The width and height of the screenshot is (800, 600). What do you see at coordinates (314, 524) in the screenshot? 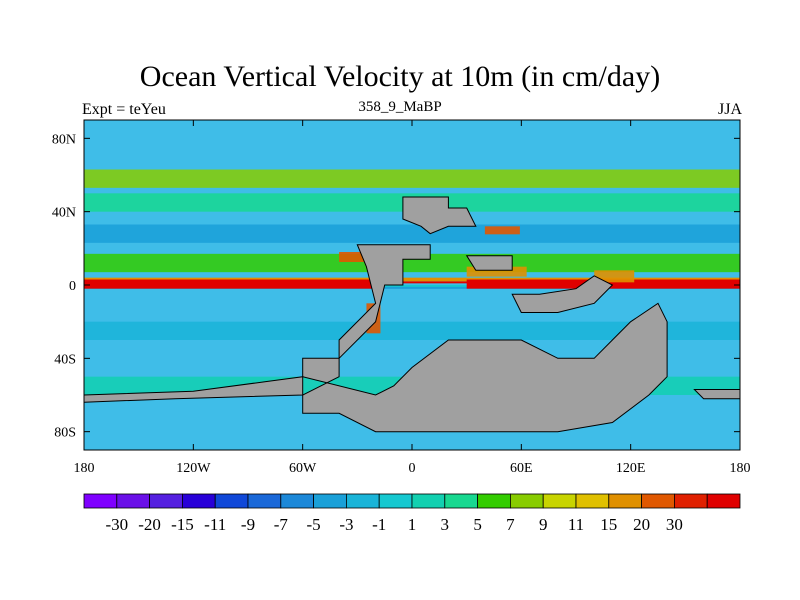
I see `colorbar-label: -5` at bounding box center [314, 524].